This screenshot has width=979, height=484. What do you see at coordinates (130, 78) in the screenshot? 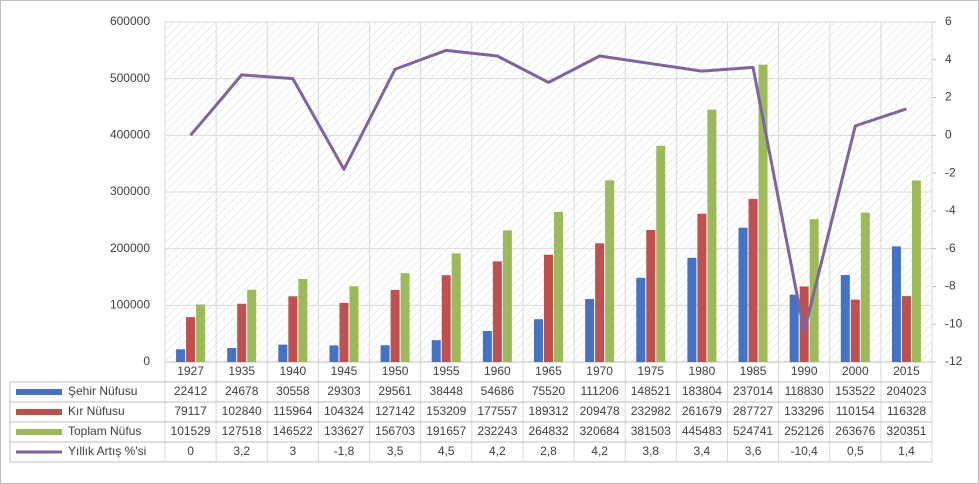
I see `y-tick-label: 500000` at bounding box center [130, 78].